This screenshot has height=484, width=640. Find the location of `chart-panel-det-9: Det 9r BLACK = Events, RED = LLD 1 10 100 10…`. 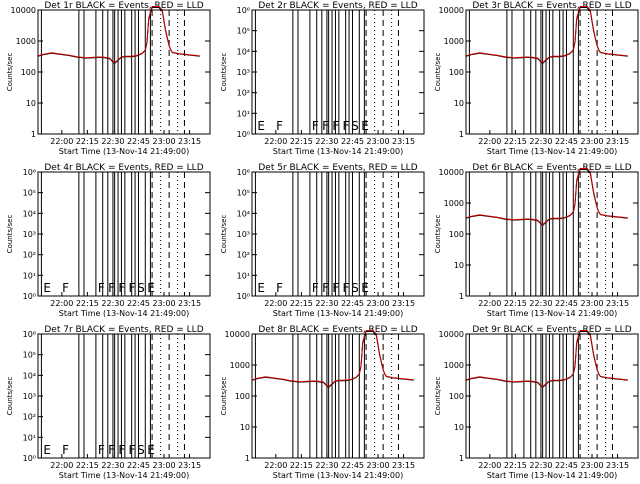

chart-panel-det-9: Det 9r BLACK = Events, RED = LLD 1 10 100 10… is located at coordinates (536, 402).